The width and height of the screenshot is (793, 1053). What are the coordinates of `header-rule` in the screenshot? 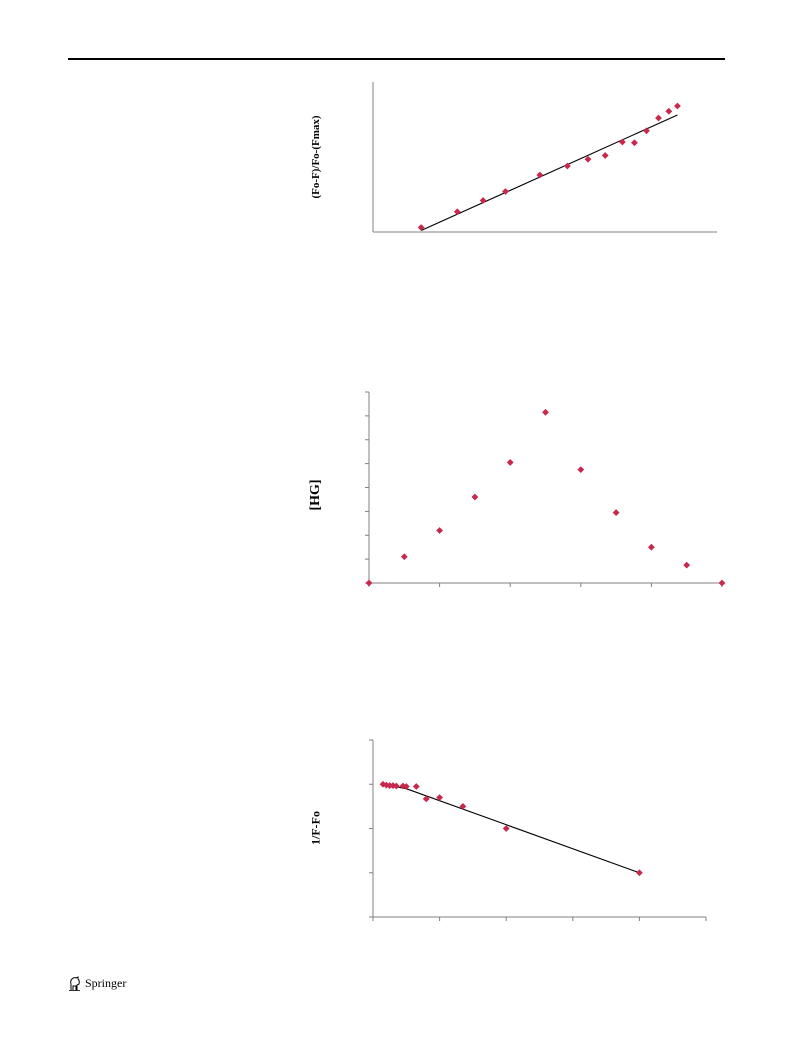 It's located at (396, 59).